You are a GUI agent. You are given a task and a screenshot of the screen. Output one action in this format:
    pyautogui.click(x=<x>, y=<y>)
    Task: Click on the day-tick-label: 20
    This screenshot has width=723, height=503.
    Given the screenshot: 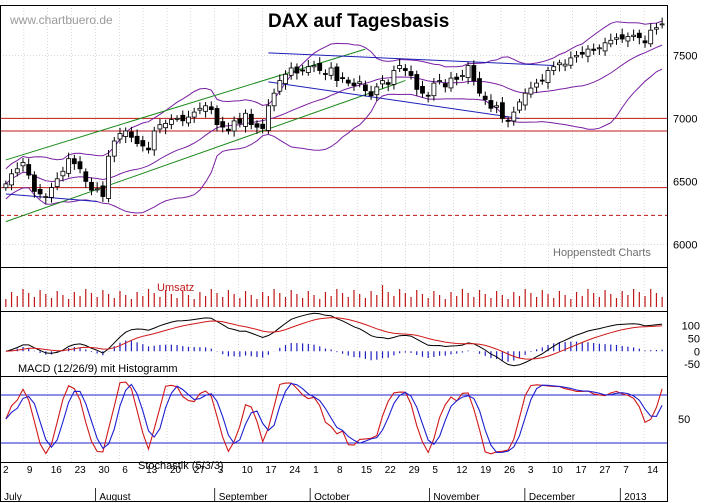 What is the action you would take?
    pyautogui.click(x=176, y=470)
    